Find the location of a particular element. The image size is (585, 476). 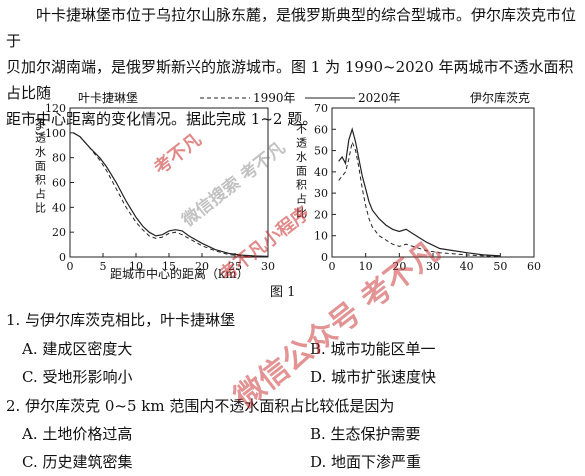

intro-line-1: 叶卡捷琳堡市位于乌拉尔山脉东麓，是俄罗斯典型的综合型城市。伊尔库茨克市位于 is located at coordinates (291, 28).